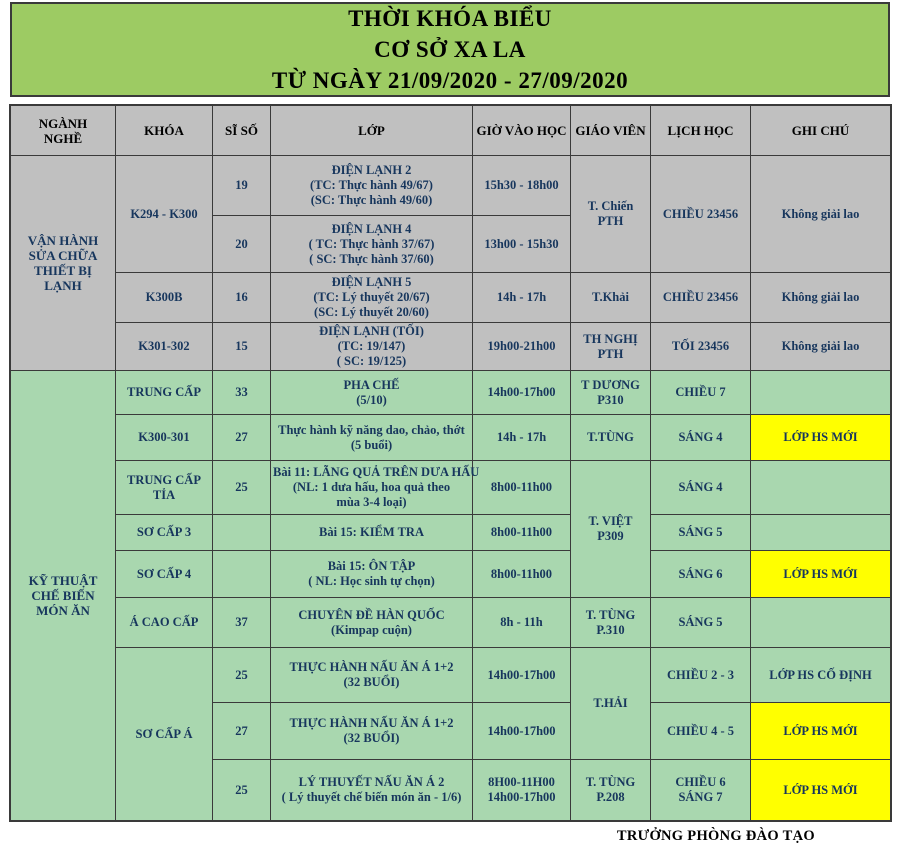  What do you see at coordinates (521, 622) in the screenshot?
I see `cell-gio: 8h - 11h` at bounding box center [521, 622].